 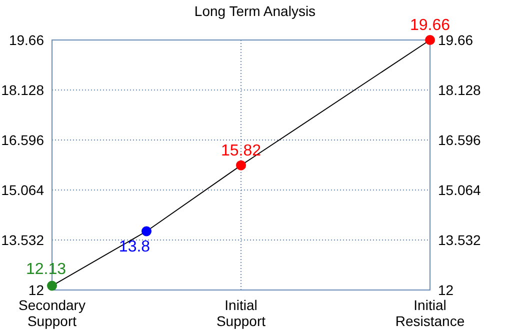 I want to click on y2-tick-label: 19.66, so click(x=456, y=40).